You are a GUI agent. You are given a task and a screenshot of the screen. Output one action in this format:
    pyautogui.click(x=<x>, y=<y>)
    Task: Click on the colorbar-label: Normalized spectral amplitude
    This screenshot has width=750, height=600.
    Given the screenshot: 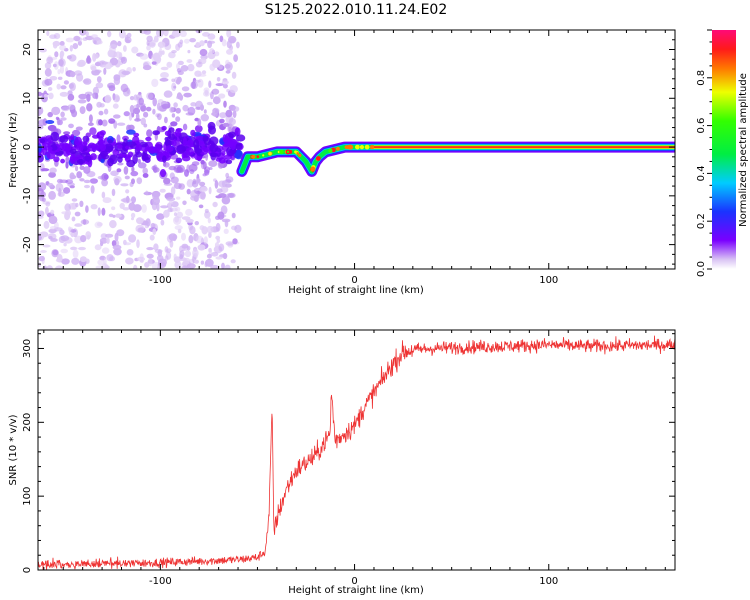 What is the action you would take?
    pyautogui.click(x=743, y=150)
    